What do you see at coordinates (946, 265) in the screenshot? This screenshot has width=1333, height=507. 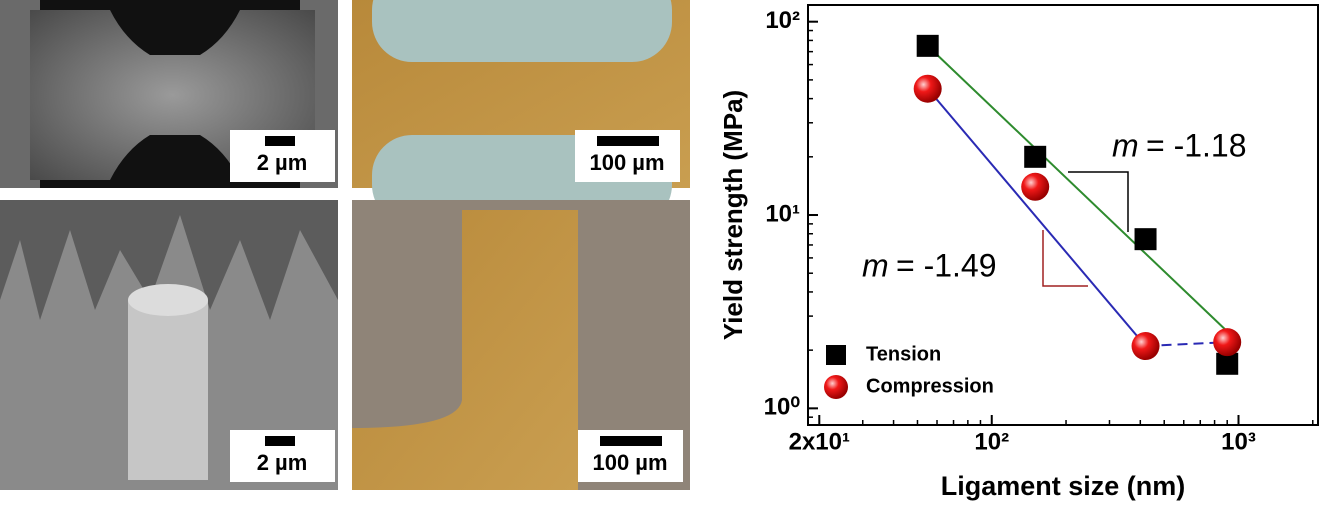 I see `annotation-text: = -1.49` at bounding box center [946, 265].